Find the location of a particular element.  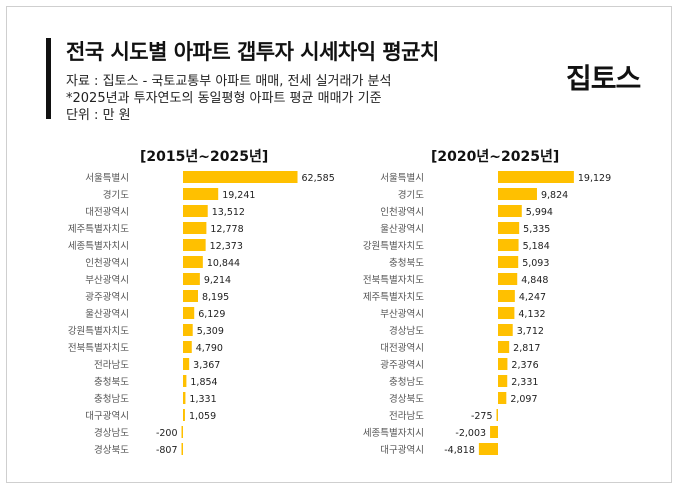

category-label: 광주광역시 is located at coordinates (107, 297).